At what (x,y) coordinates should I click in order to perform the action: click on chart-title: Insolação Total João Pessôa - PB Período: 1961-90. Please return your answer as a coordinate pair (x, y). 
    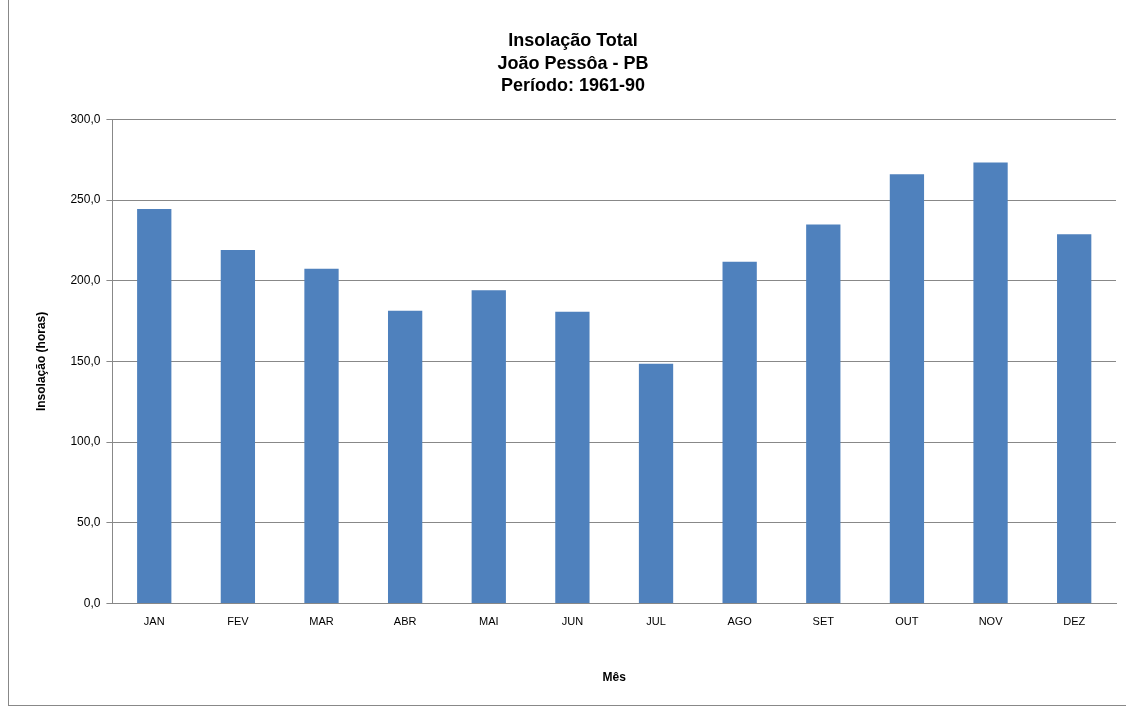
    Looking at the image, I should click on (573, 63).